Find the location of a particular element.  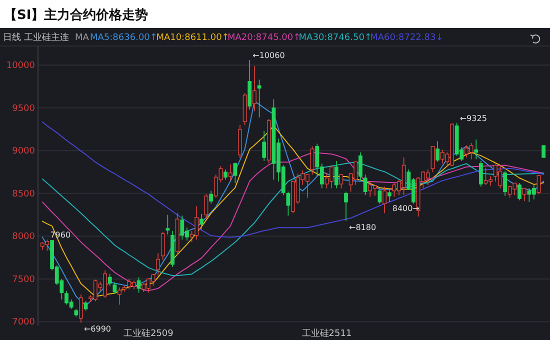

text: MA30:8746.50↑ is located at coordinates (335, 38).